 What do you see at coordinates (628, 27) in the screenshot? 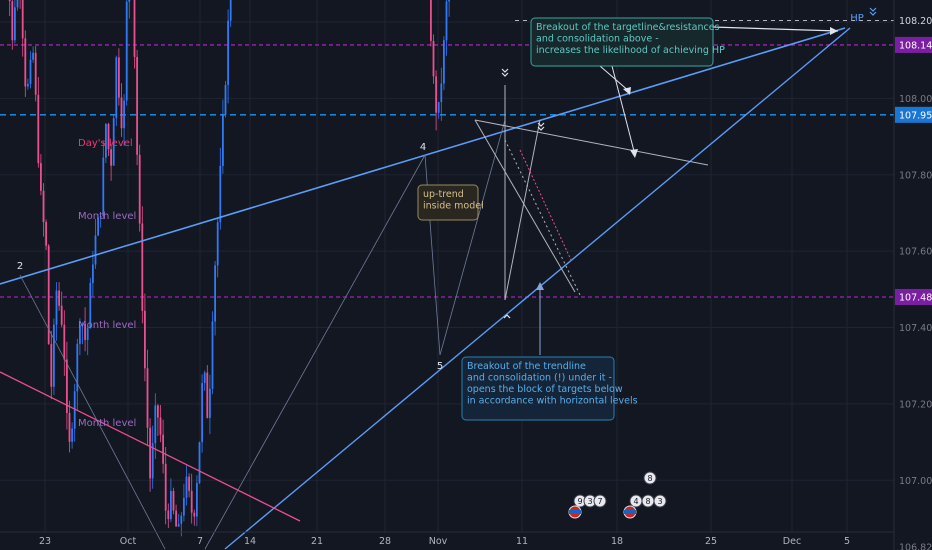
I see `annotation-hp-text: Breakout of the targetline&resistances` at bounding box center [628, 27].